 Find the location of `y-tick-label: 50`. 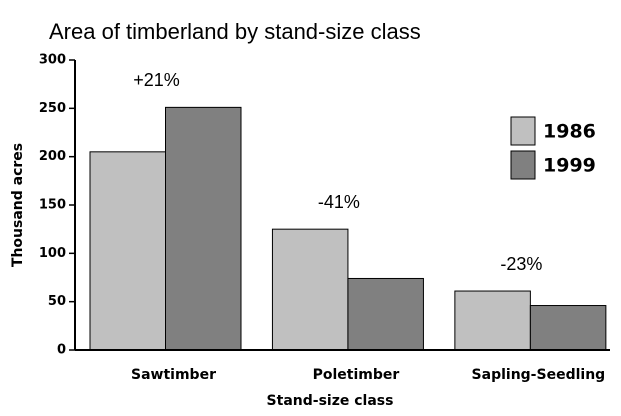

y-tick-label: 50 is located at coordinates (57, 301).